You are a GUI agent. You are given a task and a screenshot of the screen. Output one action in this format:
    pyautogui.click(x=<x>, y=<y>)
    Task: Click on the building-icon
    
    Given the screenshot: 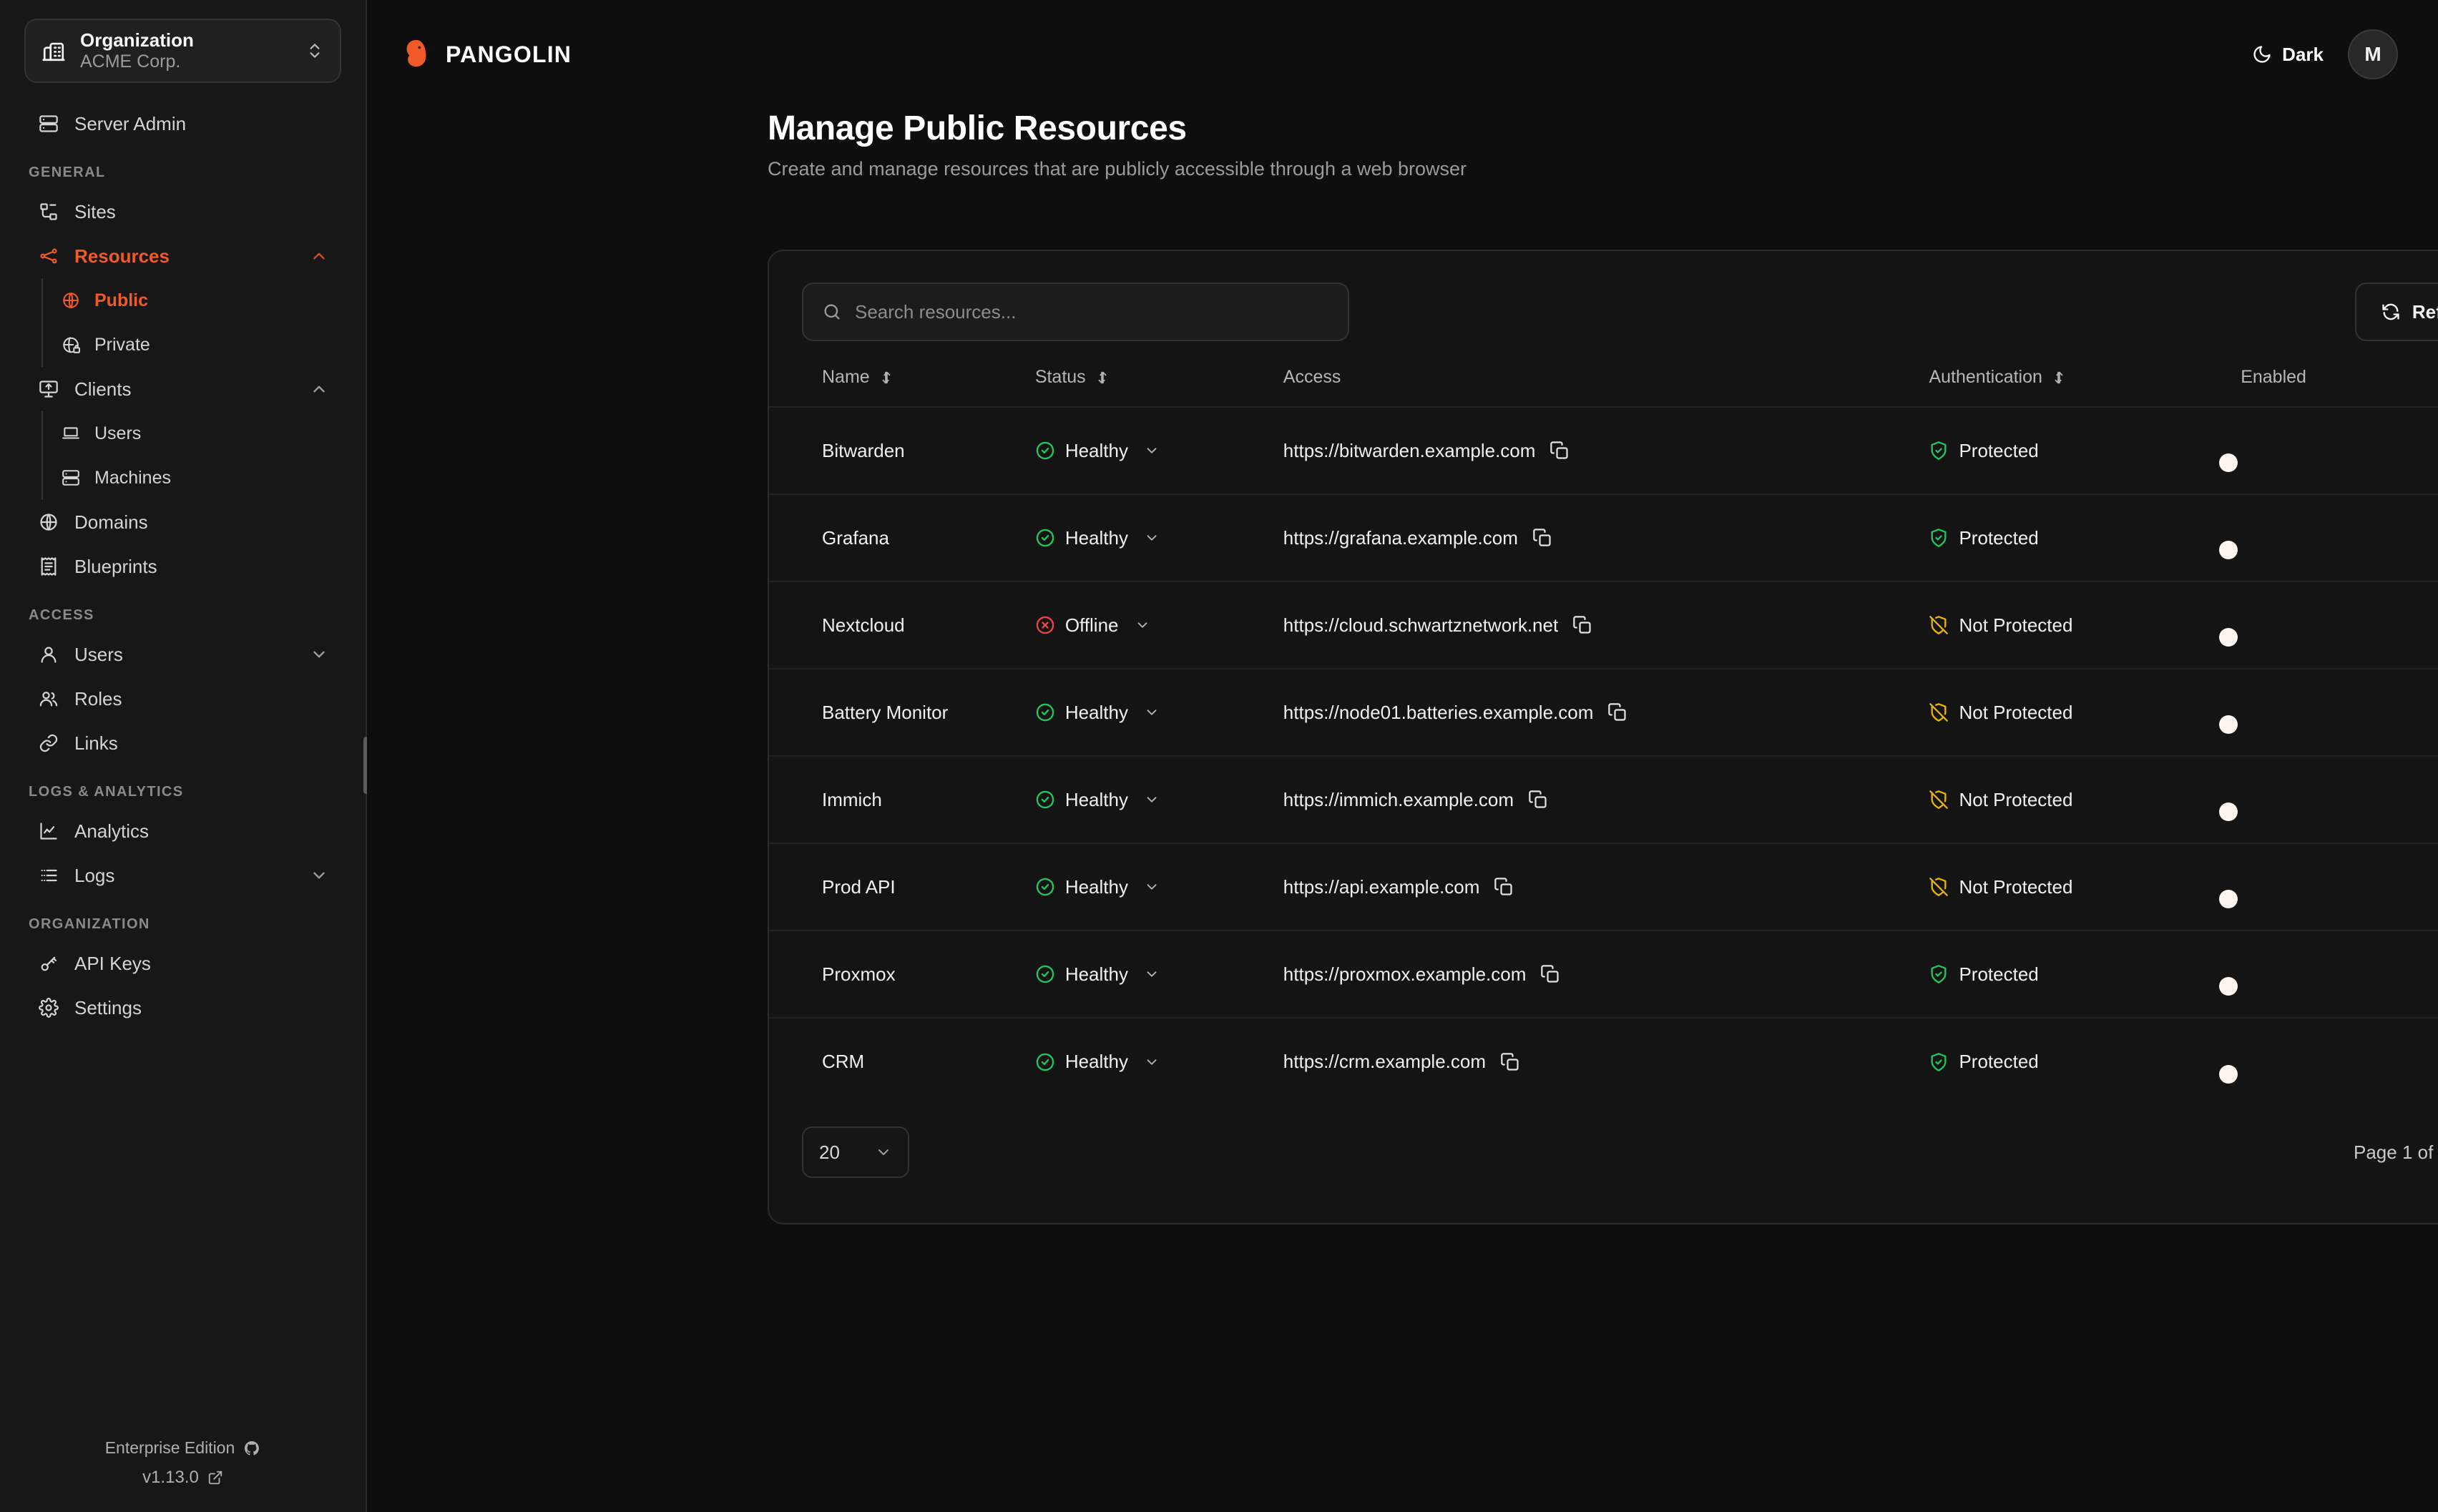 What is the action you would take?
    pyautogui.click(x=54, y=51)
    